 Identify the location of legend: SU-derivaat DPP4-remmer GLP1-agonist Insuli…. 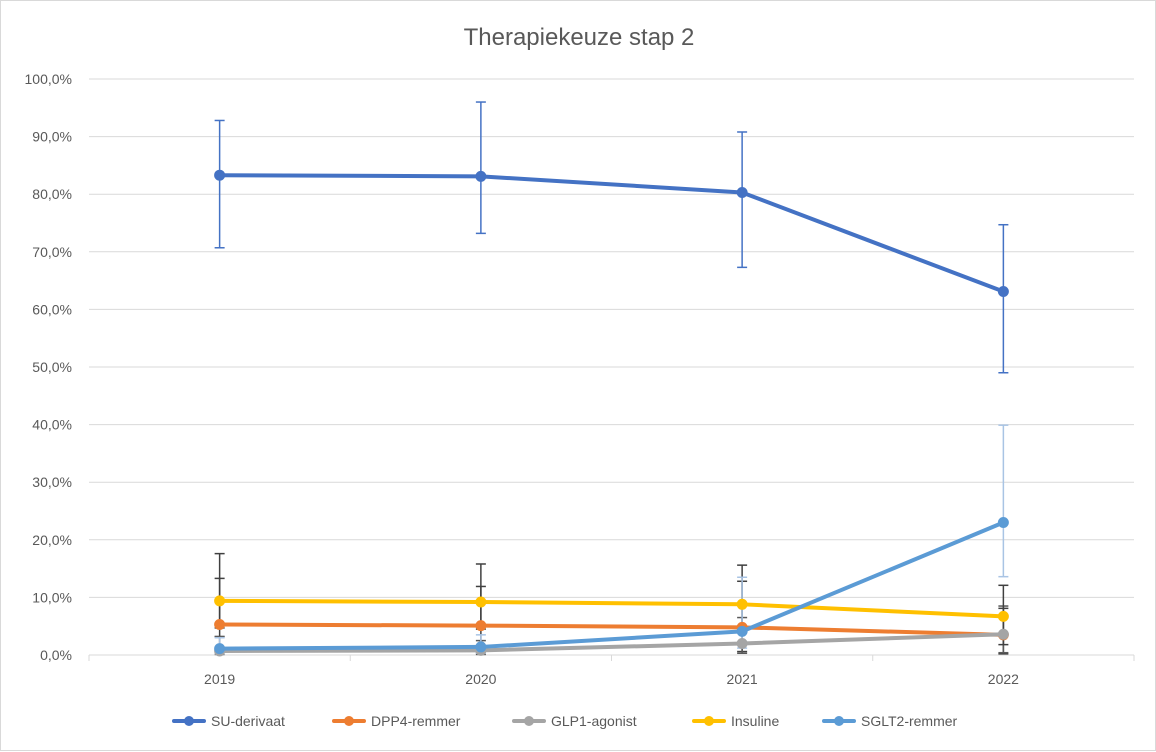
(565, 721).